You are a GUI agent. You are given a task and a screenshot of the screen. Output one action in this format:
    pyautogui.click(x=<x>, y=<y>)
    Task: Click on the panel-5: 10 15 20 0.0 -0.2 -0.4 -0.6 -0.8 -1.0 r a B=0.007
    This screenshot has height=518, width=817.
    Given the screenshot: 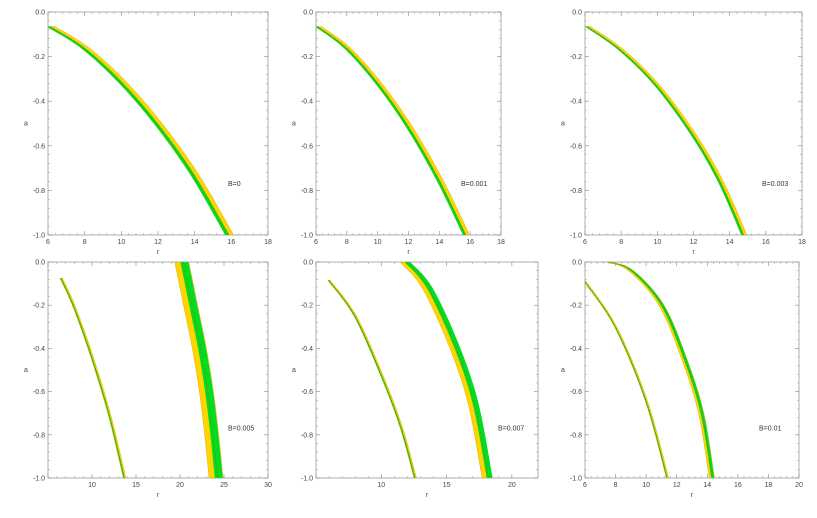 What is the action you would take?
    pyautogui.click(x=415, y=379)
    